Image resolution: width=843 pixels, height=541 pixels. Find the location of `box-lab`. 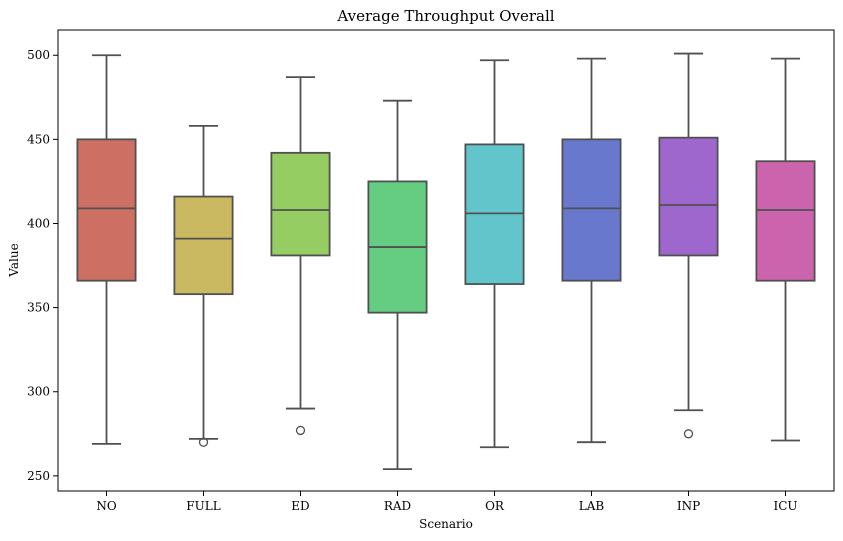

box-lab is located at coordinates (591, 210).